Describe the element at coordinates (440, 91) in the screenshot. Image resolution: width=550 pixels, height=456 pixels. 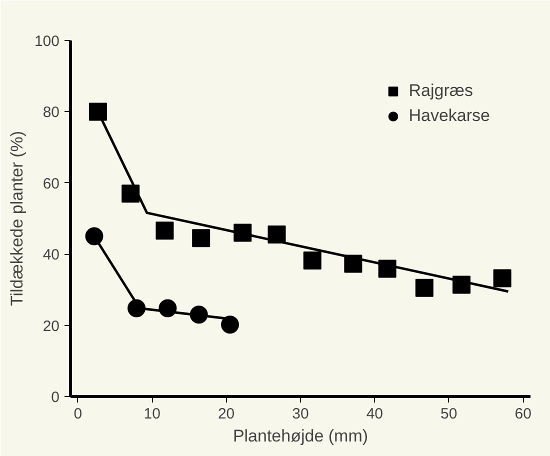
I see `legend-label: Rajgræs` at that location.